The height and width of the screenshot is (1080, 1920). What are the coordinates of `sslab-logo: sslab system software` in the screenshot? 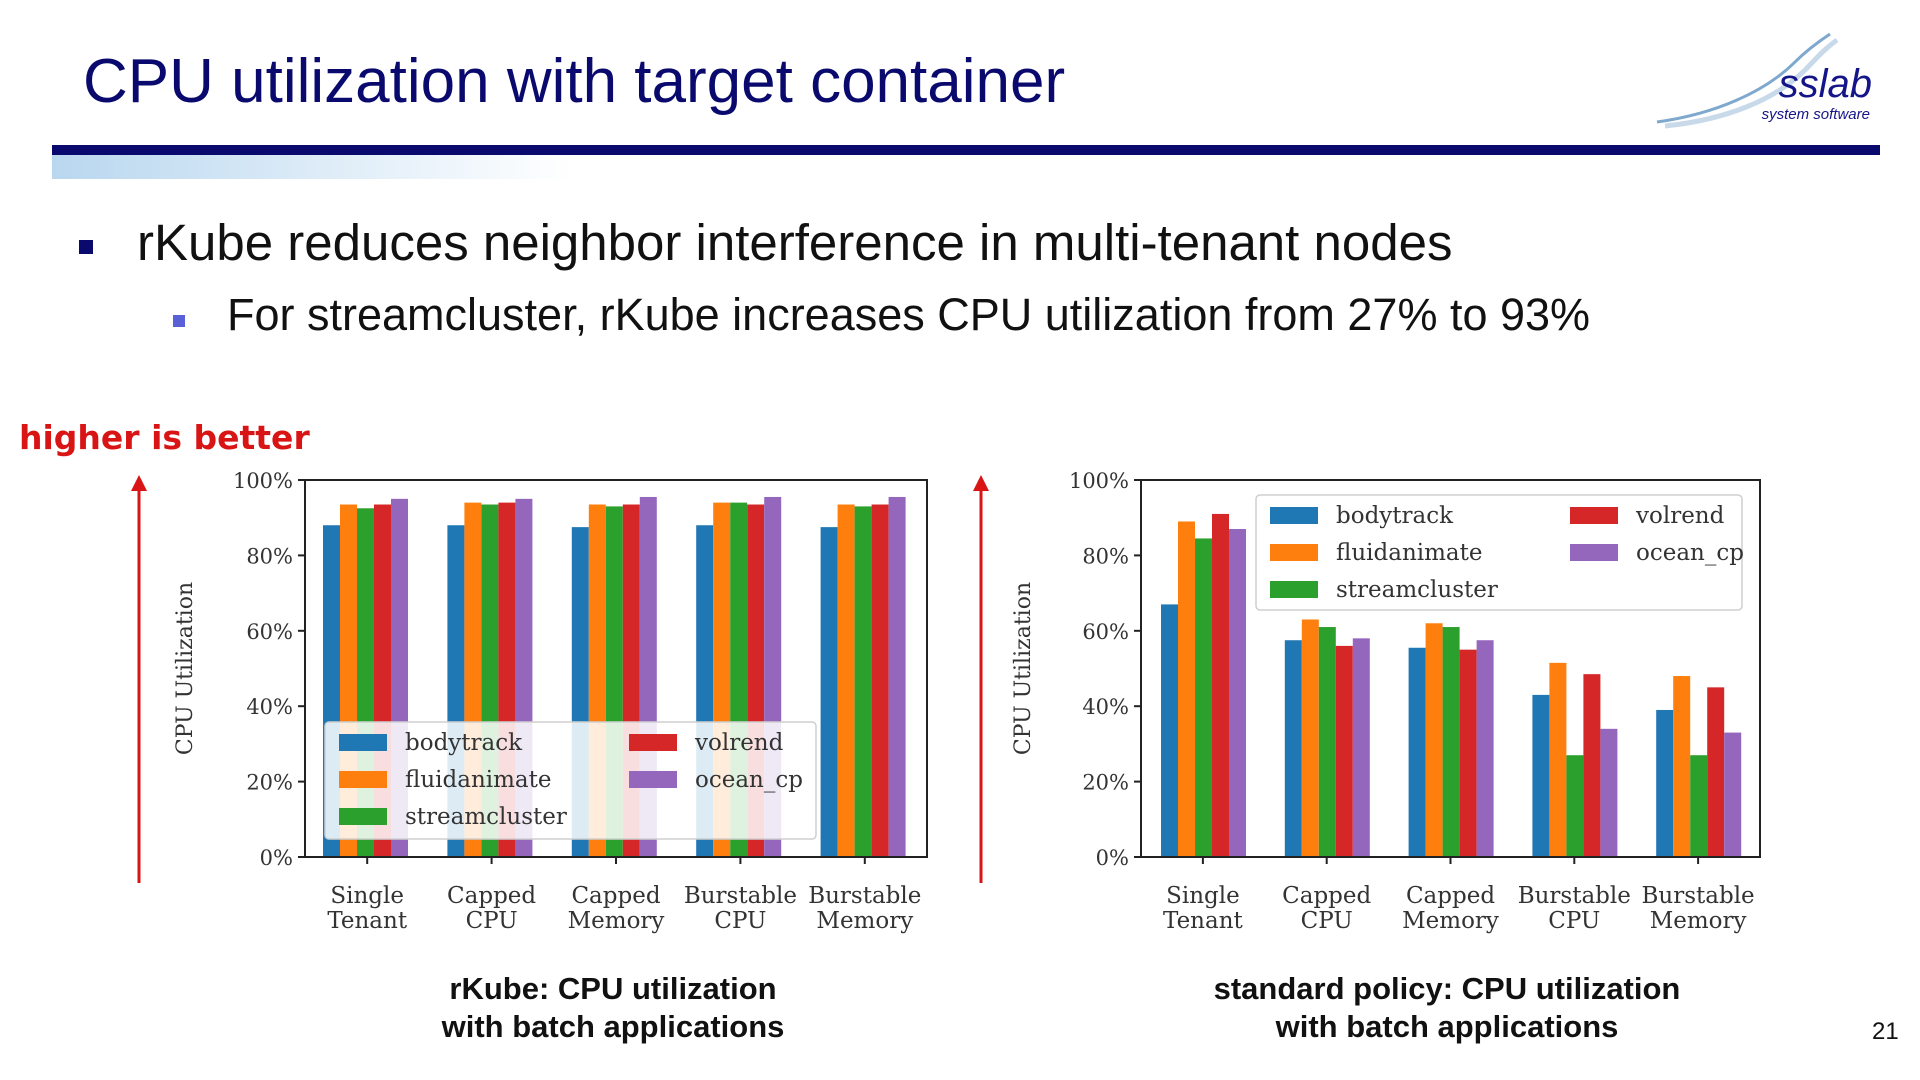 It's located at (1772, 78).